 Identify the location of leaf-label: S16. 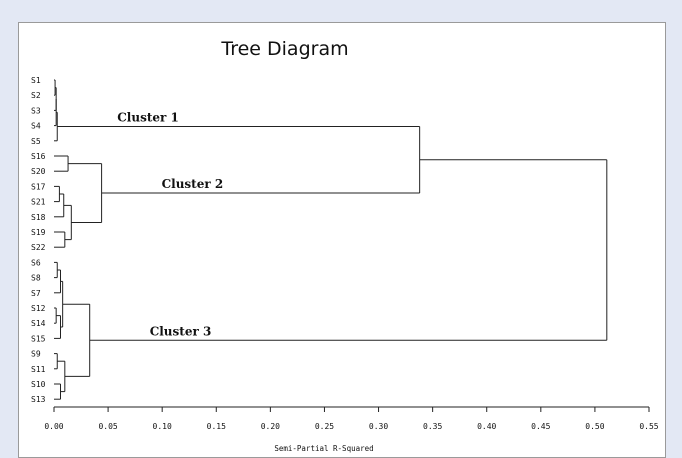
(38, 156).